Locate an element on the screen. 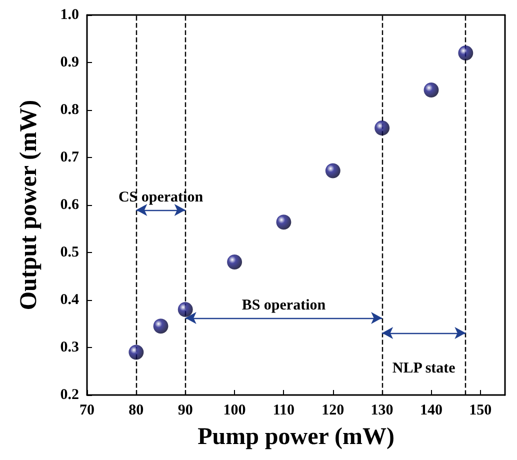 The width and height of the screenshot is (517, 460). y-tick-label: 1.0 is located at coordinates (69, 15).